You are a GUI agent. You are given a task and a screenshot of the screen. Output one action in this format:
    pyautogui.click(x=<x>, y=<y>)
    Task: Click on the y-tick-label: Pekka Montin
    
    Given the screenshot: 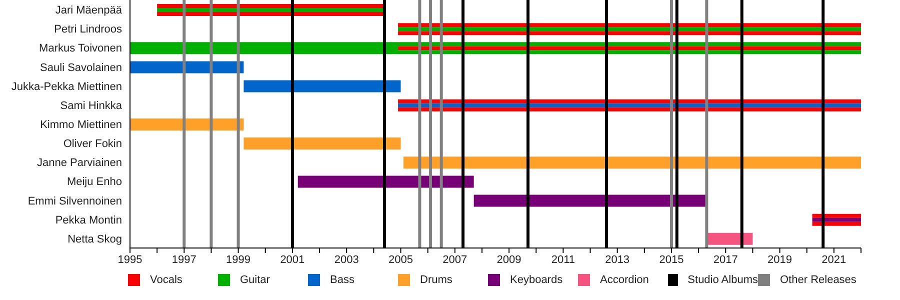 What is the action you would take?
    pyautogui.click(x=88, y=220)
    